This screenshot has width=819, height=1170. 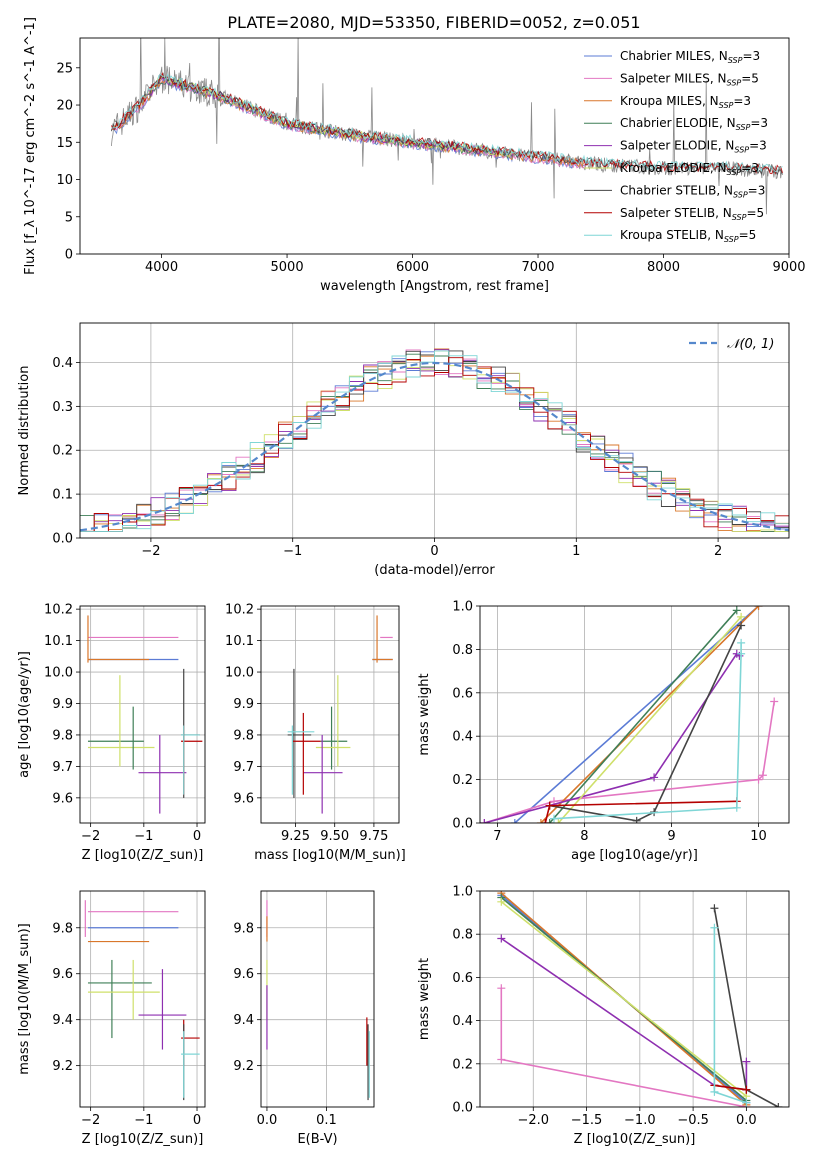 I want to click on y-tick-label: 0.3, so click(x=62, y=407).